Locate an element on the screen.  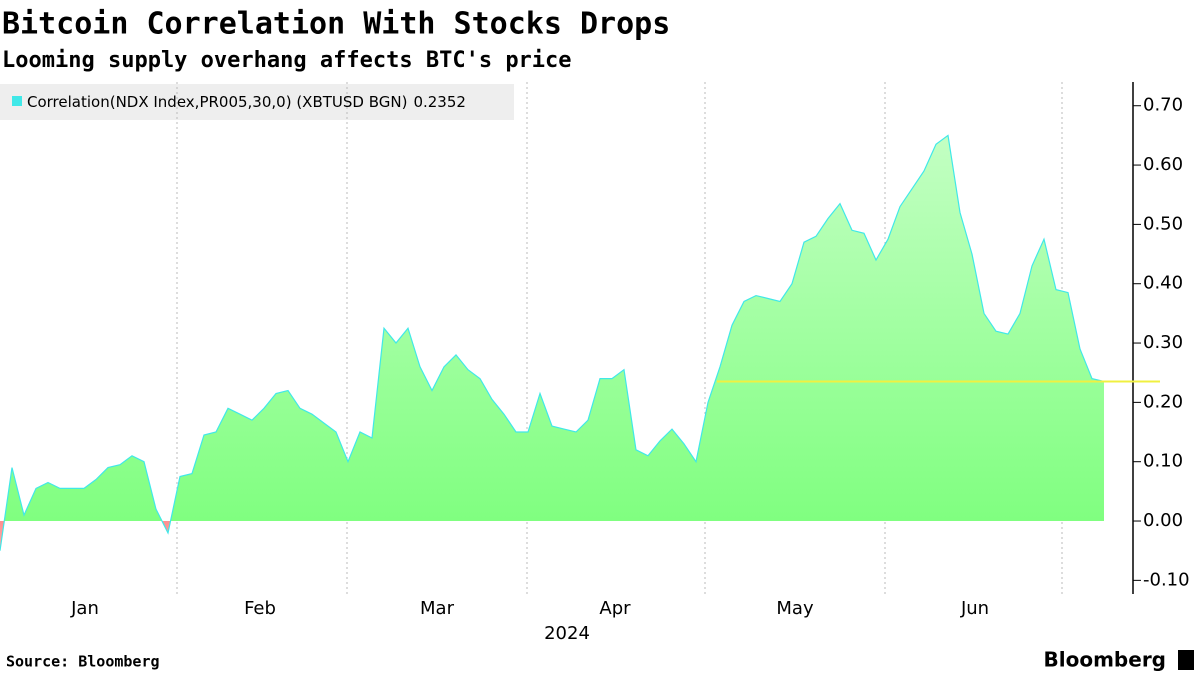
y-tick-label: 0.60 is located at coordinates (1163, 164).